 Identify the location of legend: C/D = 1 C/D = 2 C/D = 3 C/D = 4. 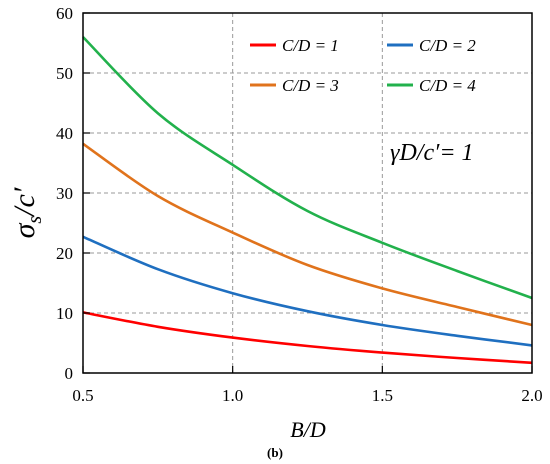
(363, 65).